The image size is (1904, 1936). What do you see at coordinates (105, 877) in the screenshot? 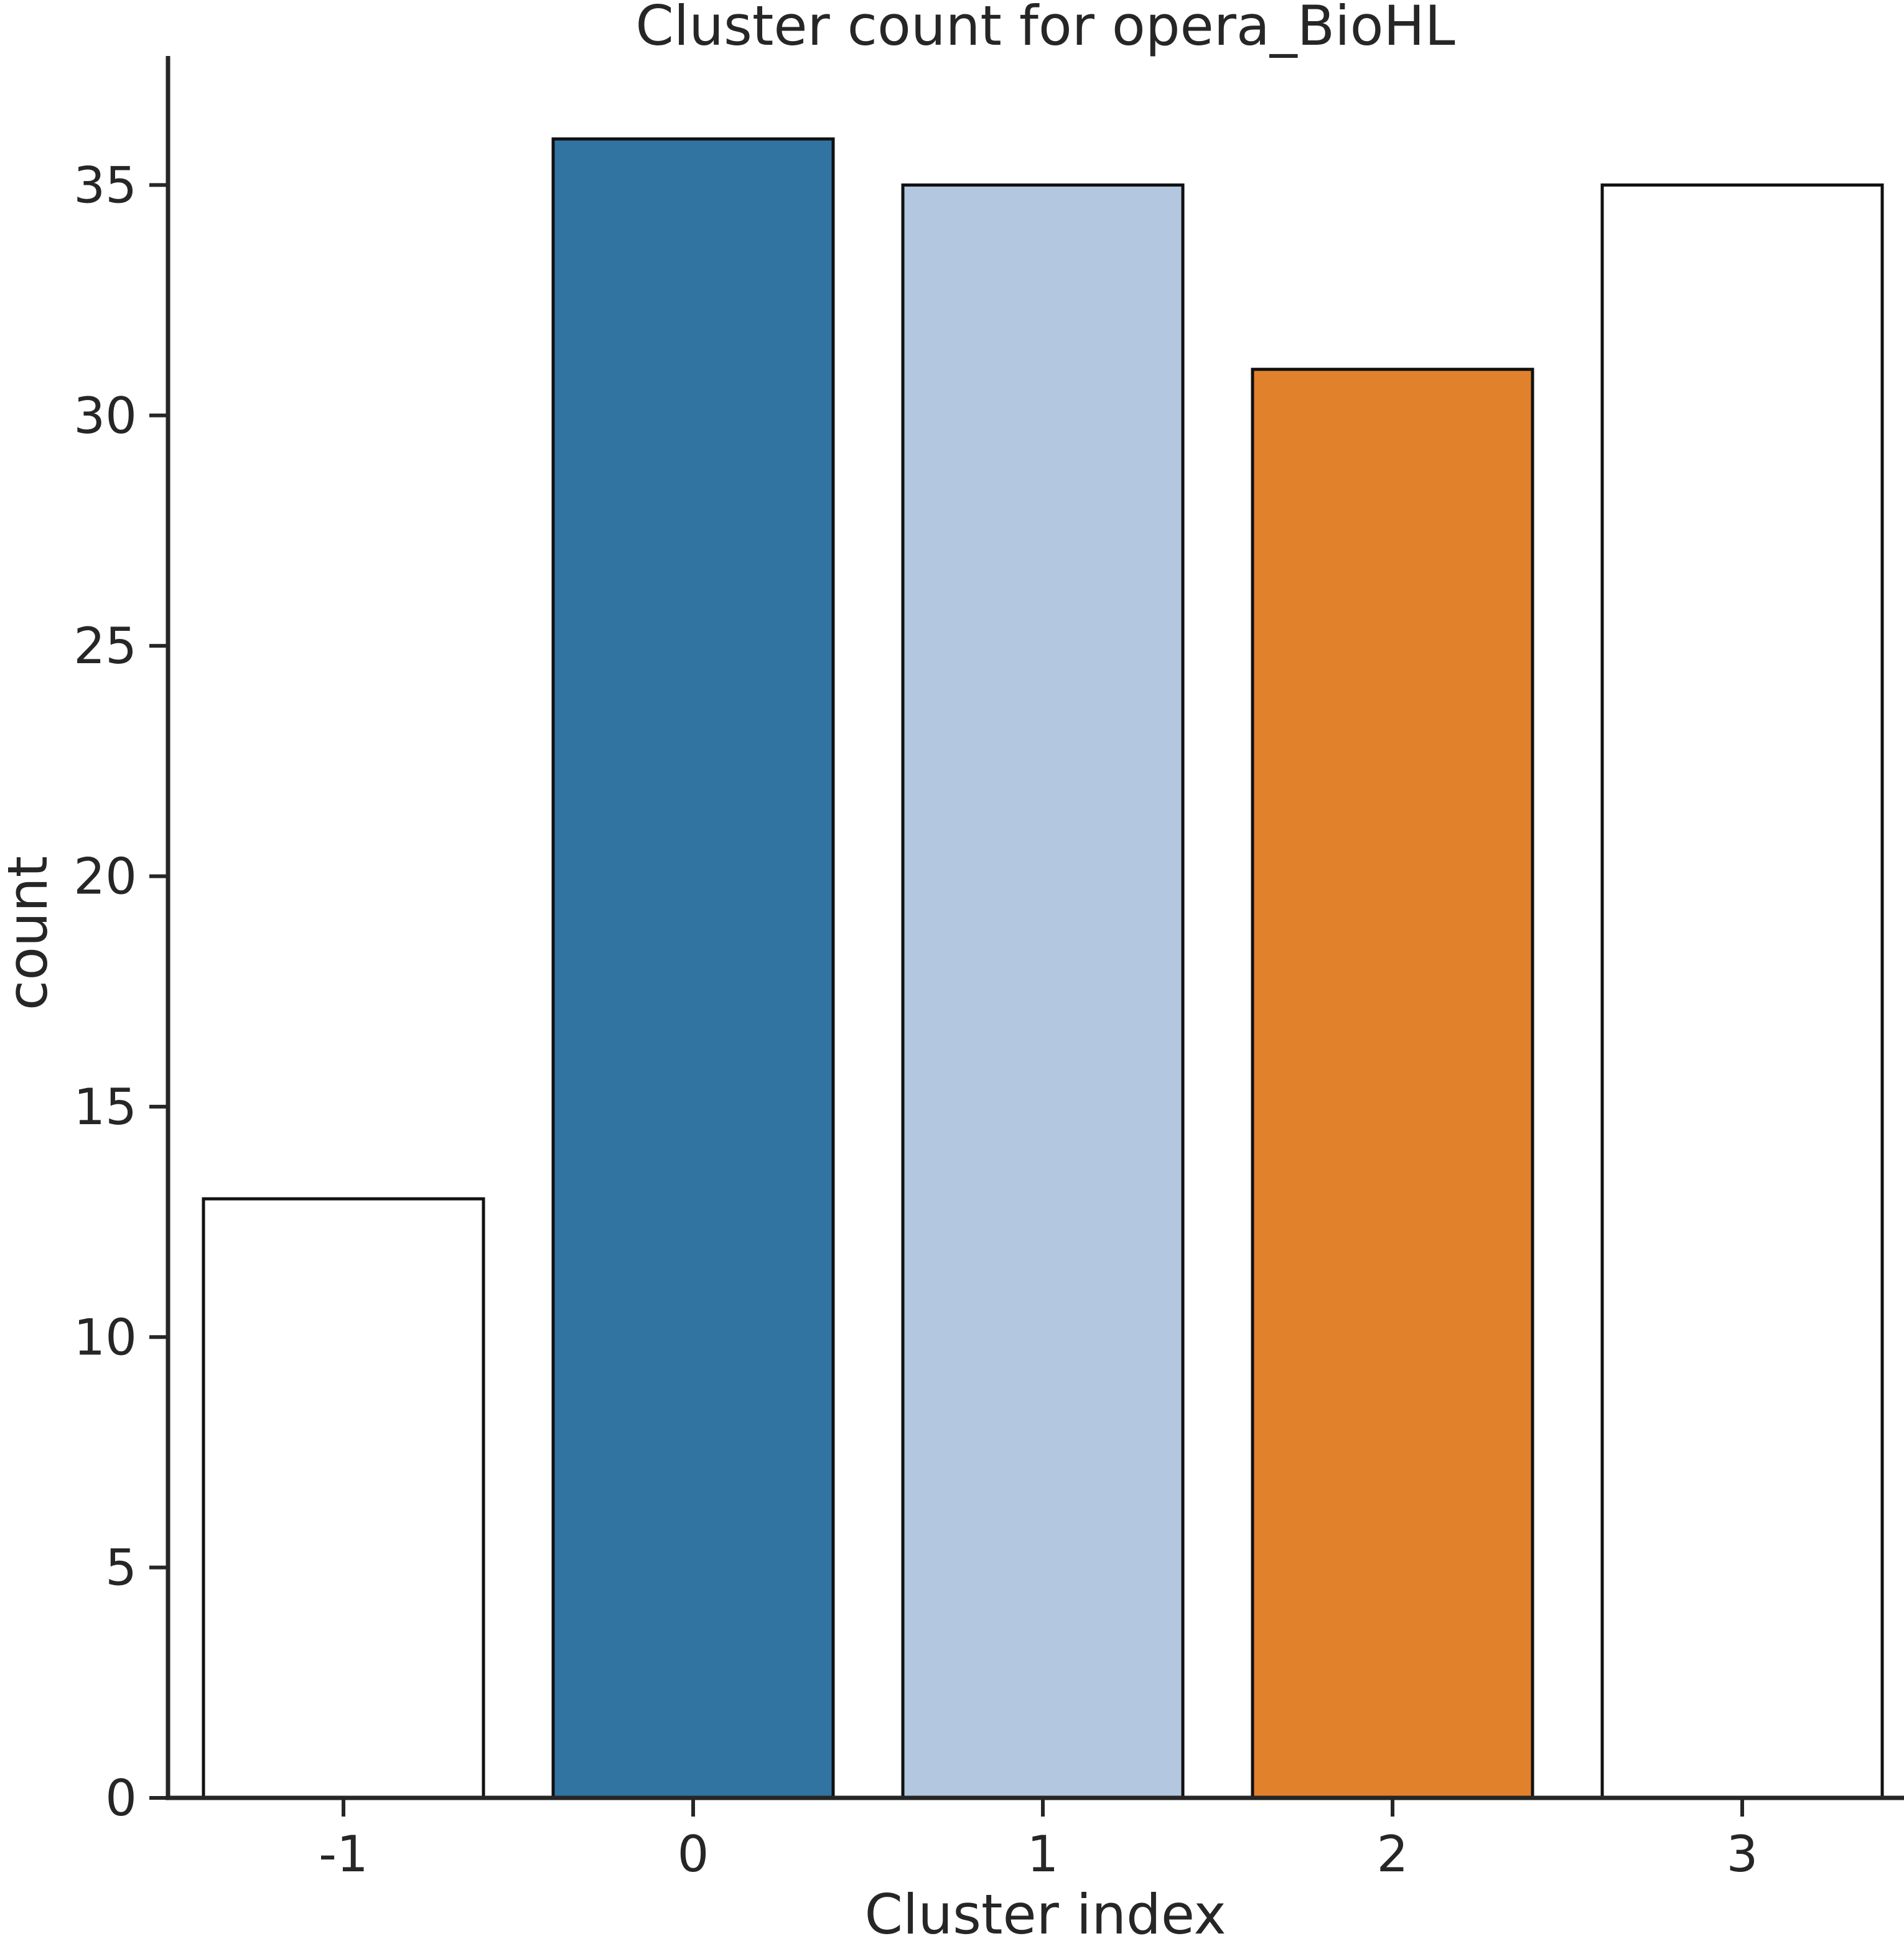
I see `y-tick-label: 20` at bounding box center [105, 877].